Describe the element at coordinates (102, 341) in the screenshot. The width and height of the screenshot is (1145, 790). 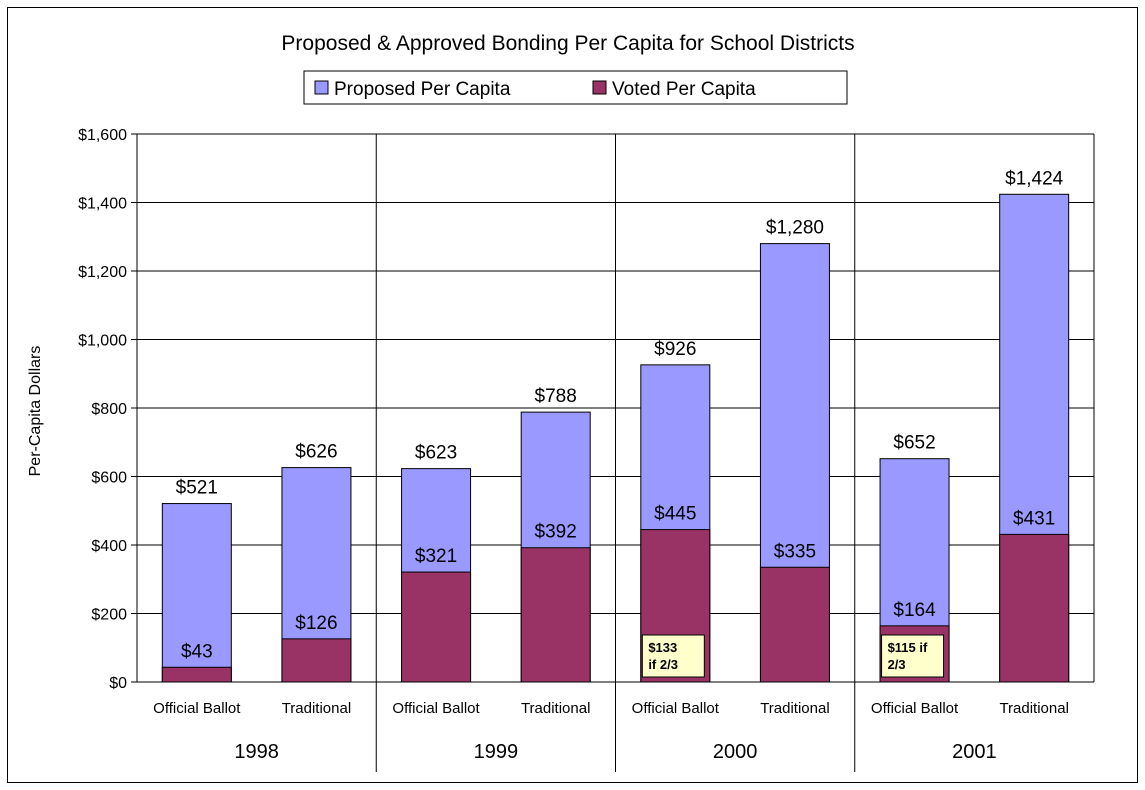
I see `y-tick-label: $1,000` at that location.